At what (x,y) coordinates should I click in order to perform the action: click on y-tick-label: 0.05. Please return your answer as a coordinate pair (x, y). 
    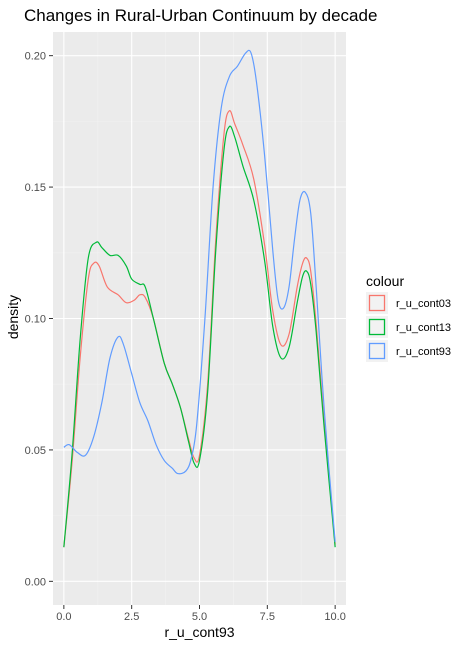
    Looking at the image, I should click on (35, 451).